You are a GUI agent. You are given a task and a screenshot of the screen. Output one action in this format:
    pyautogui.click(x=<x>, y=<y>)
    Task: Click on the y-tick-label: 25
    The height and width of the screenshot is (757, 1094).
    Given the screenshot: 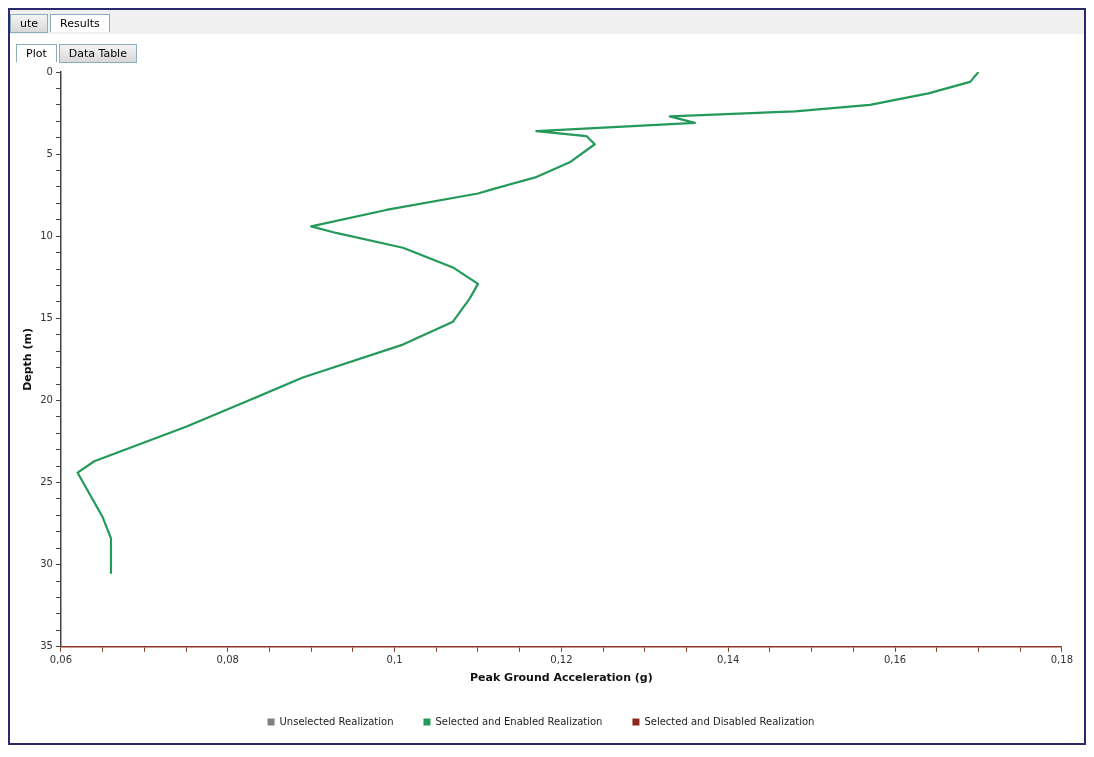 What is the action you would take?
    pyautogui.click(x=46, y=482)
    